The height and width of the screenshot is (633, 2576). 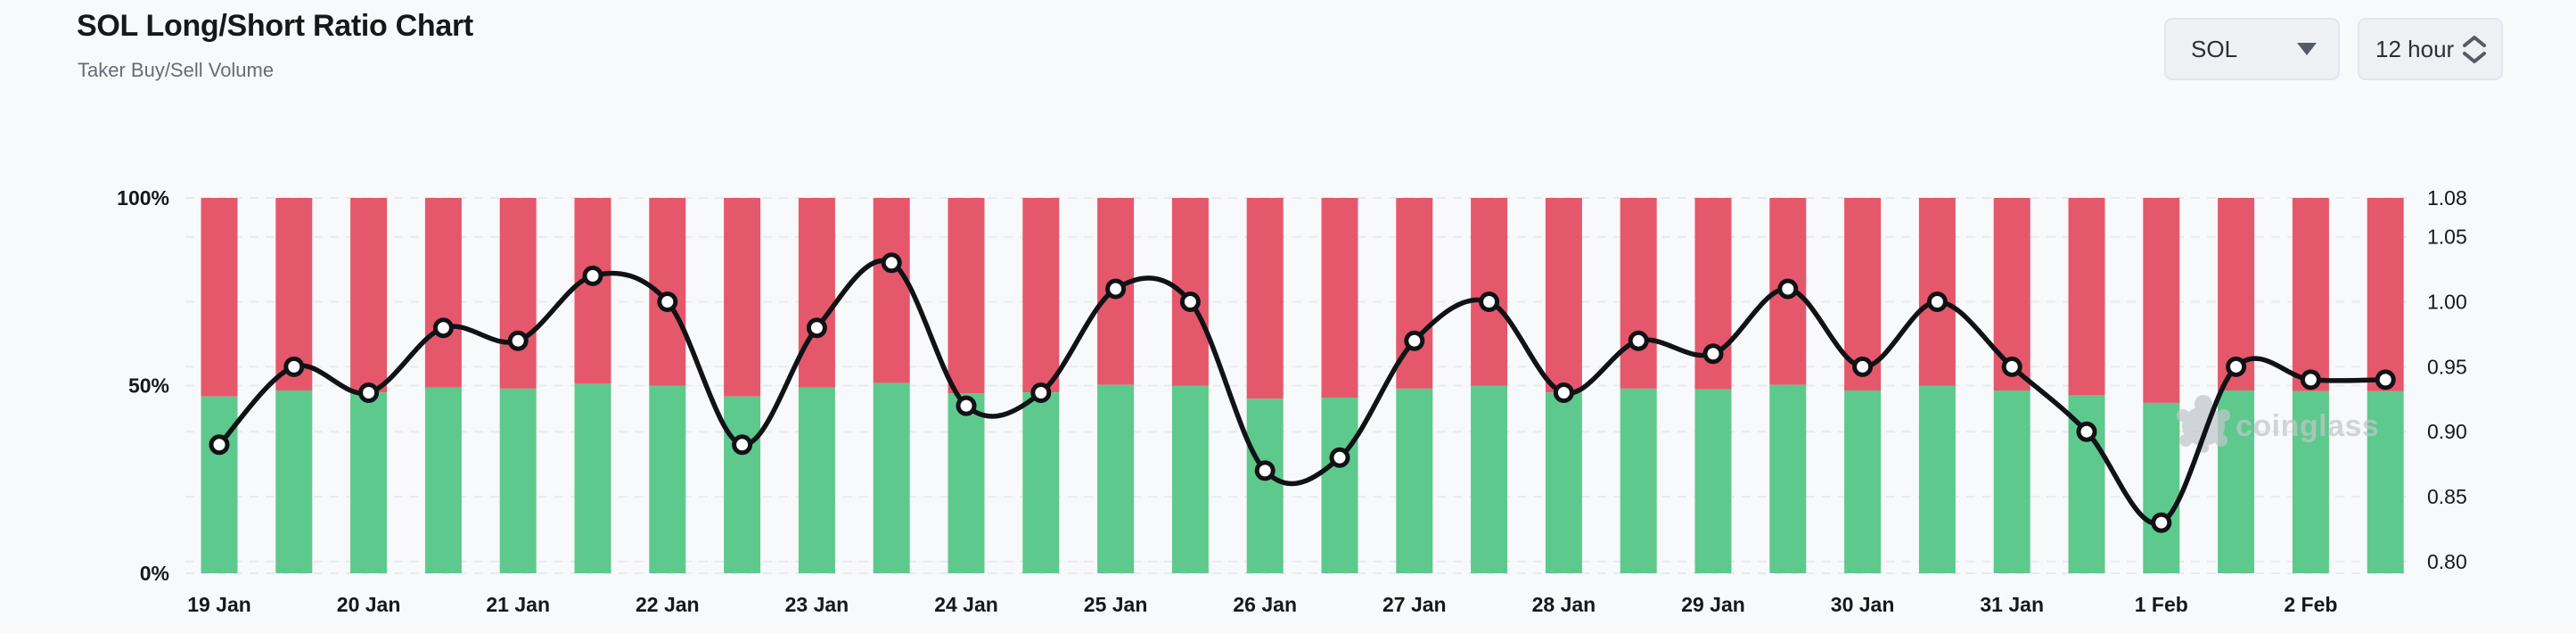 What do you see at coordinates (2252, 49) in the screenshot?
I see `symbol-select: SOL` at bounding box center [2252, 49].